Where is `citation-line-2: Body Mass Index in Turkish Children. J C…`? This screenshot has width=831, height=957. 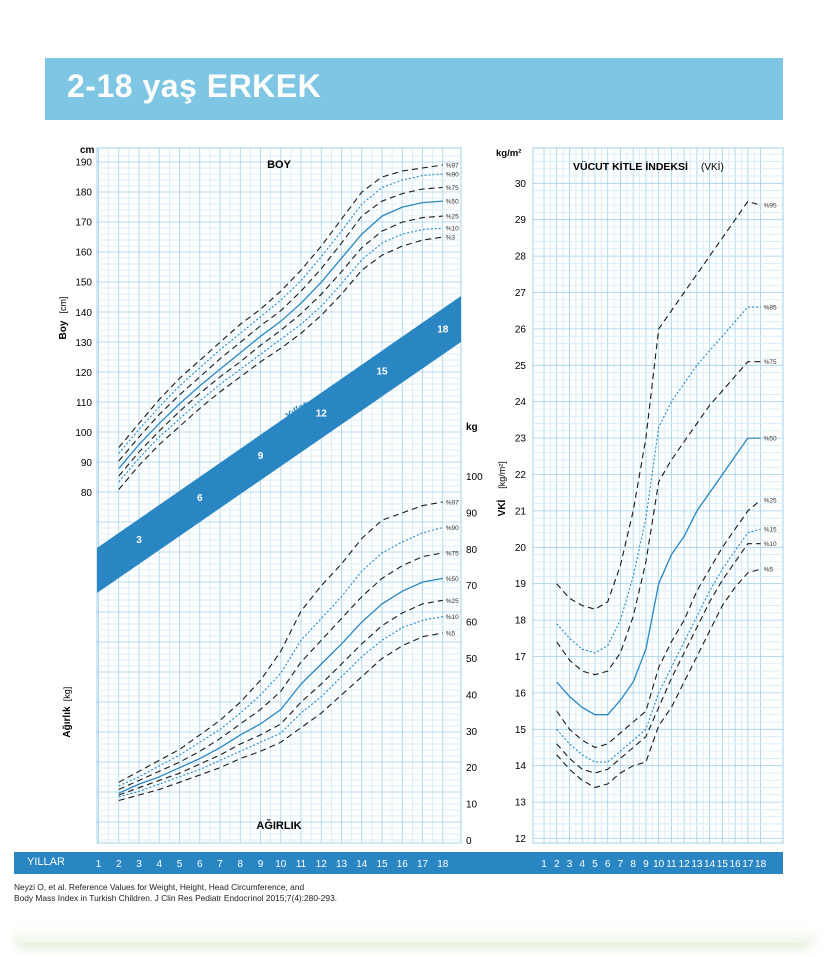 citation-line-2: Body Mass Index in Turkish Children. J C… is located at coordinates (176, 898).